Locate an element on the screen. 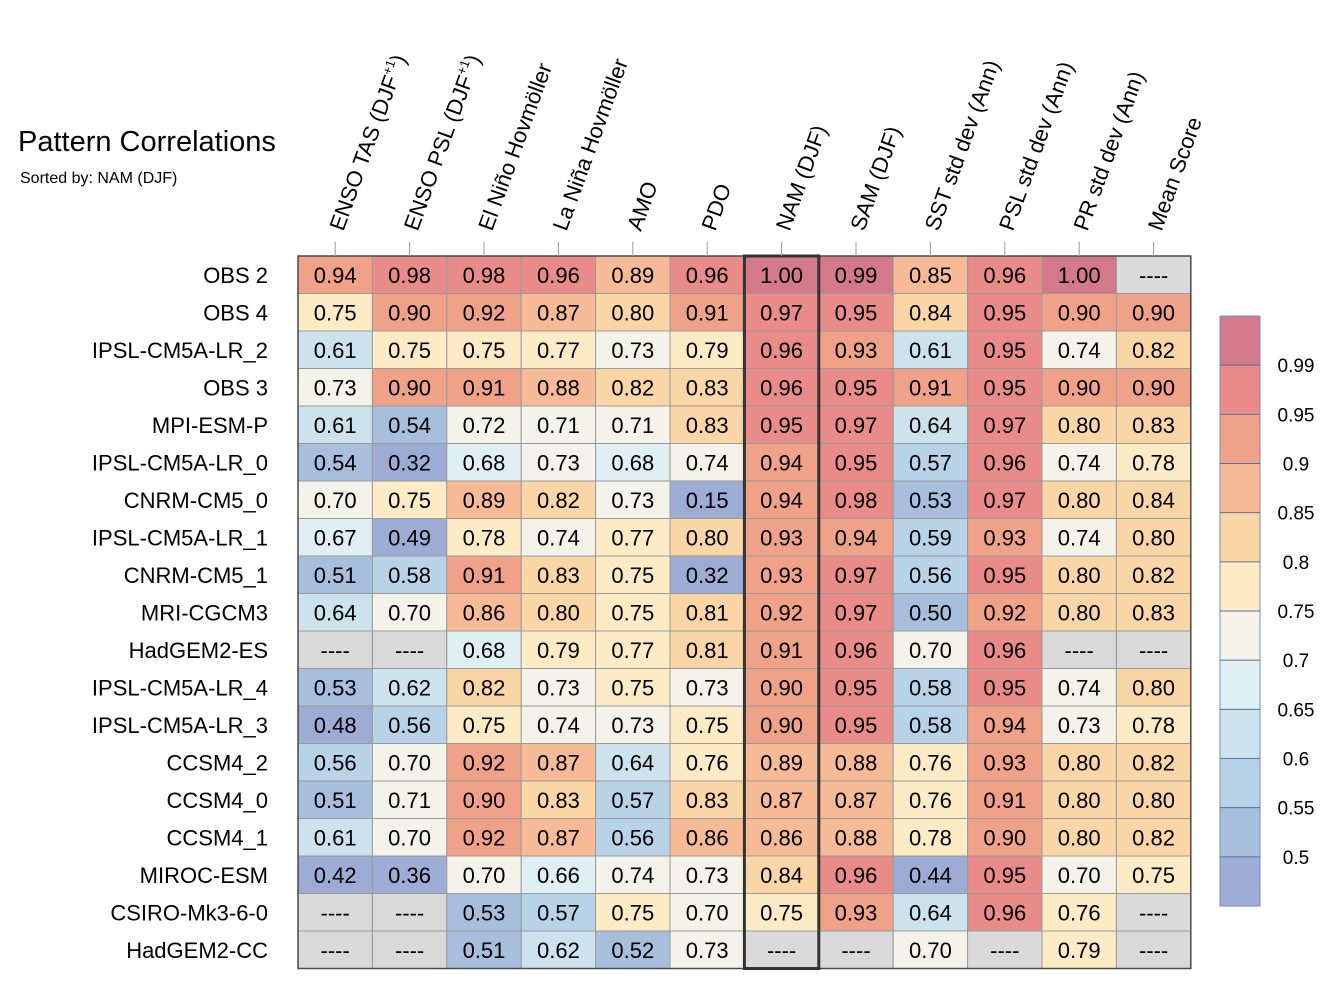 Image resolution: width=1335 pixels, height=989 pixels. cell-value-label: 0.62 is located at coordinates (558, 950).